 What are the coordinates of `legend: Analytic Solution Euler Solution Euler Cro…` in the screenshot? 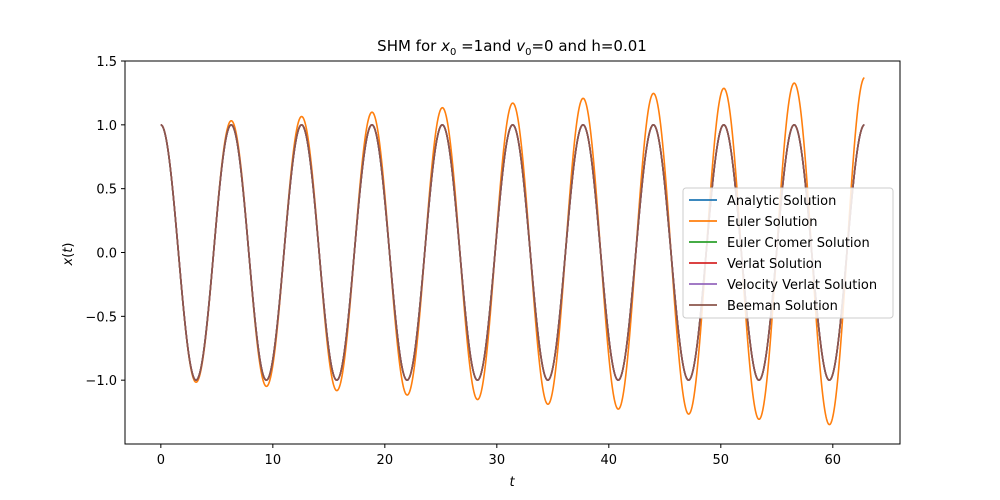 It's located at (788, 253).